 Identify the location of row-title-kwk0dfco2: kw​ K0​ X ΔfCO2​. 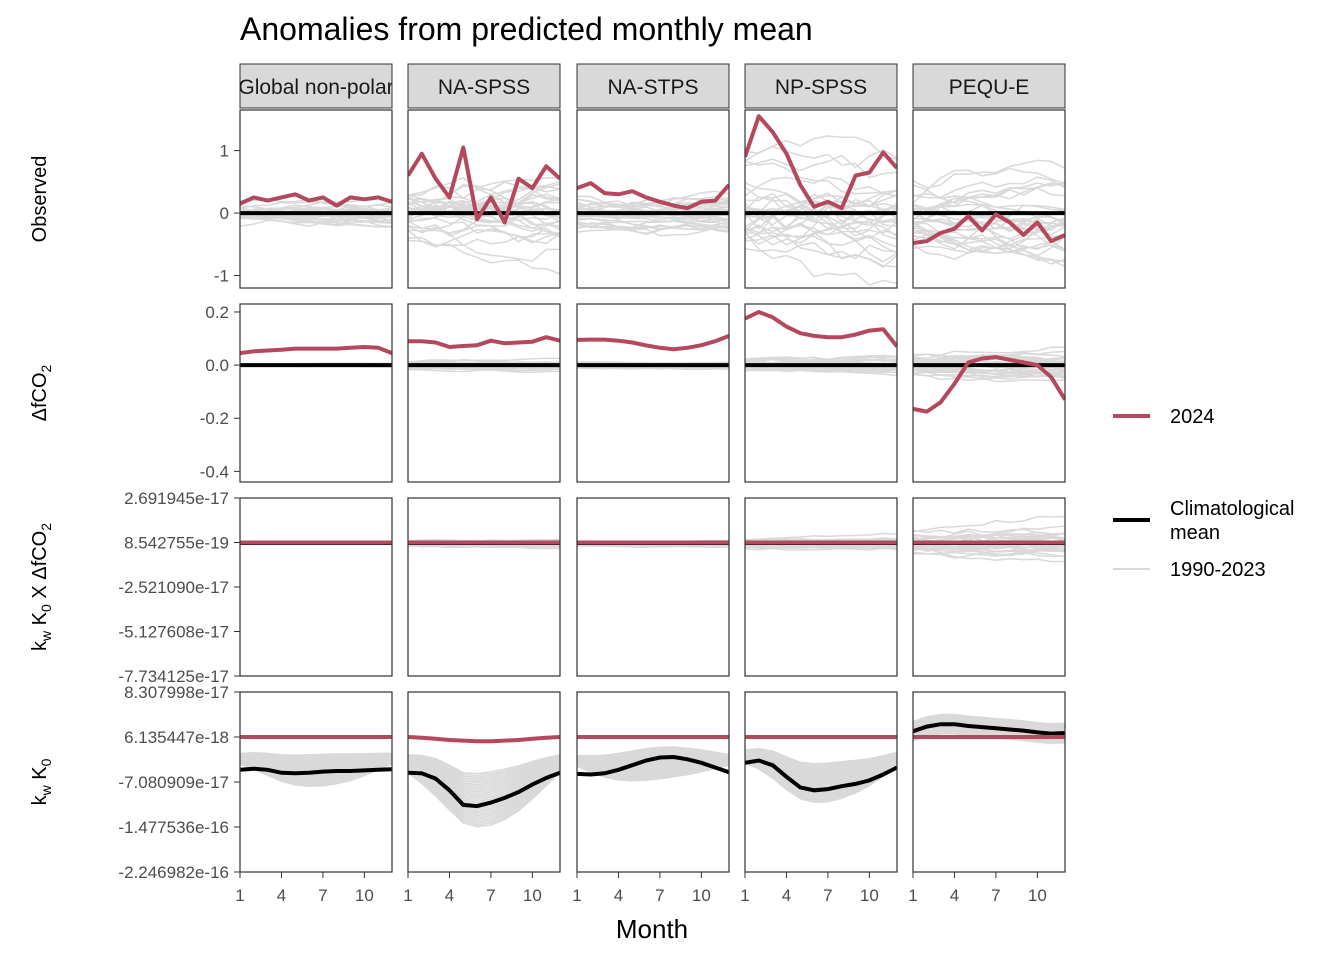
(41, 587).